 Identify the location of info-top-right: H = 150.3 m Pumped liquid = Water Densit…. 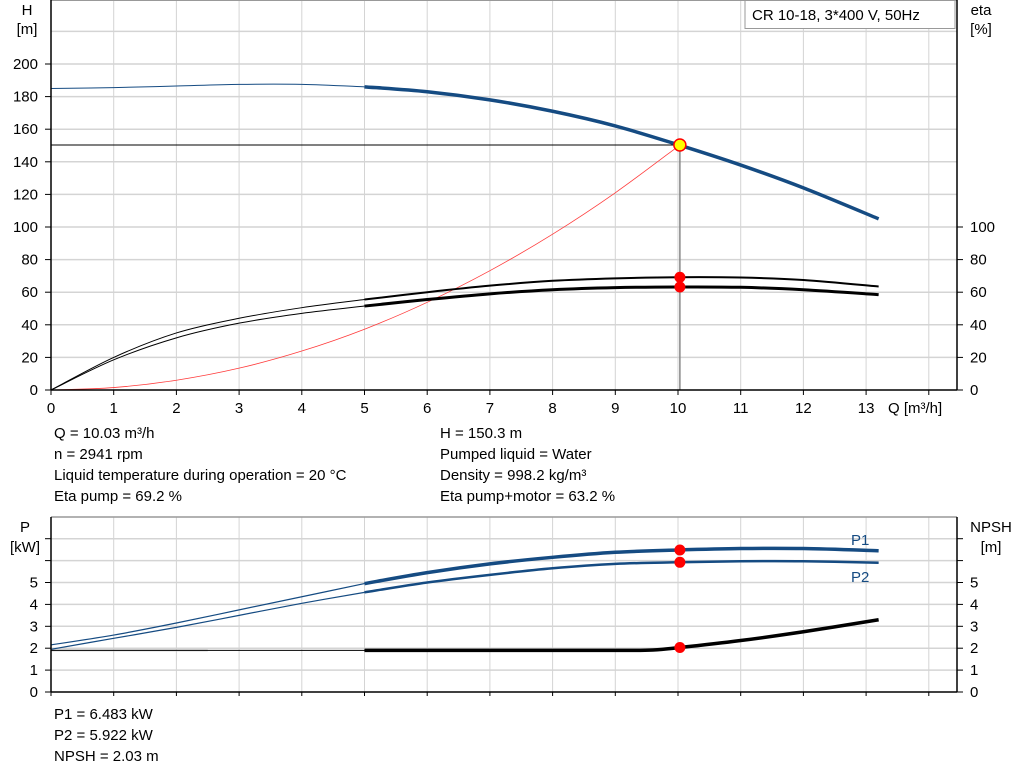
(527, 465).